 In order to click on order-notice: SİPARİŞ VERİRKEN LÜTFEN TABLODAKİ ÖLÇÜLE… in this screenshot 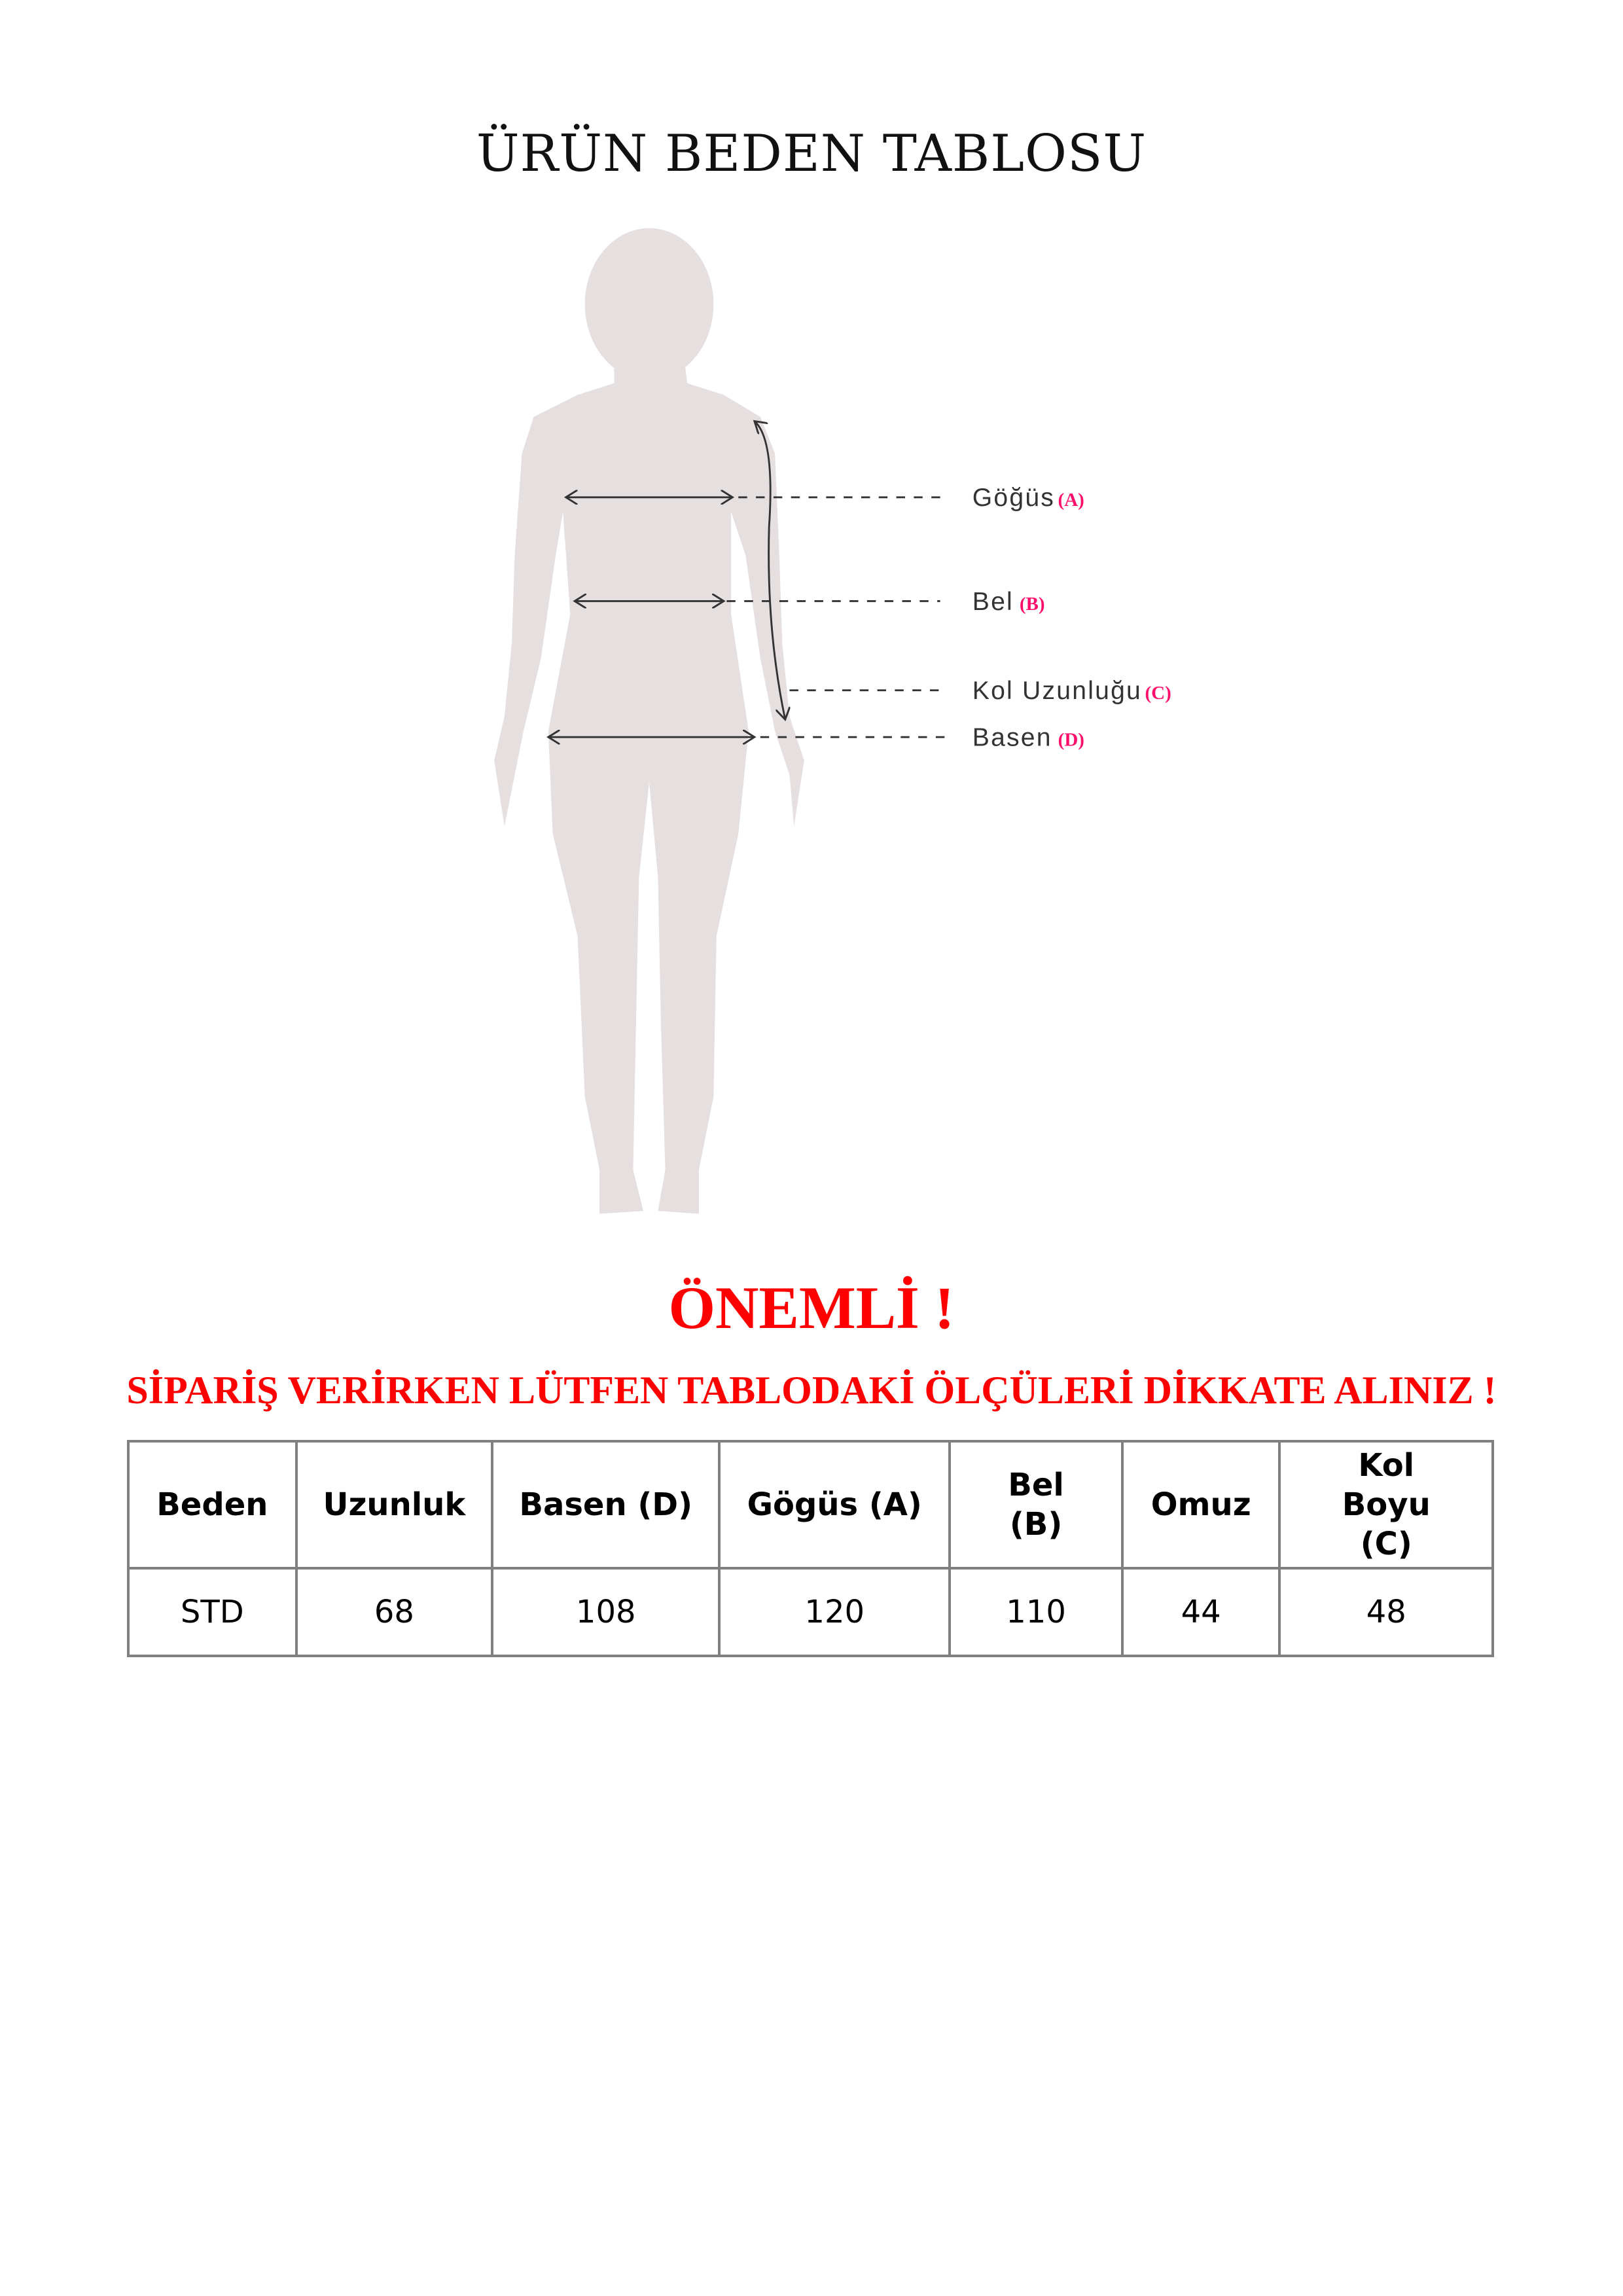, I will do `click(811, 1390)`.